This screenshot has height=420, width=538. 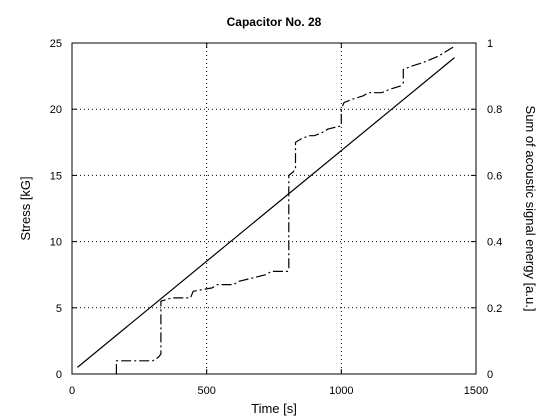 What do you see at coordinates (72, 391) in the screenshot?
I see `x-tick-label: 0` at bounding box center [72, 391].